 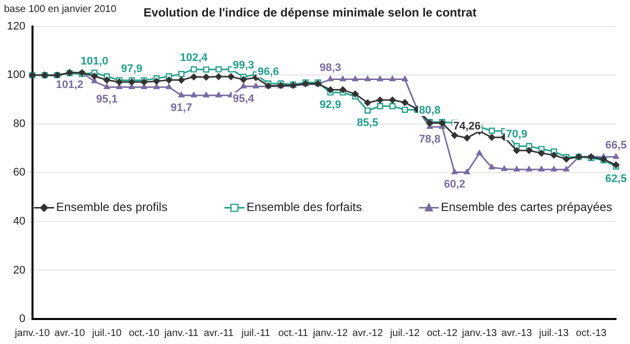 I want to click on legend-label: Ensemble des profils, so click(x=112, y=207).